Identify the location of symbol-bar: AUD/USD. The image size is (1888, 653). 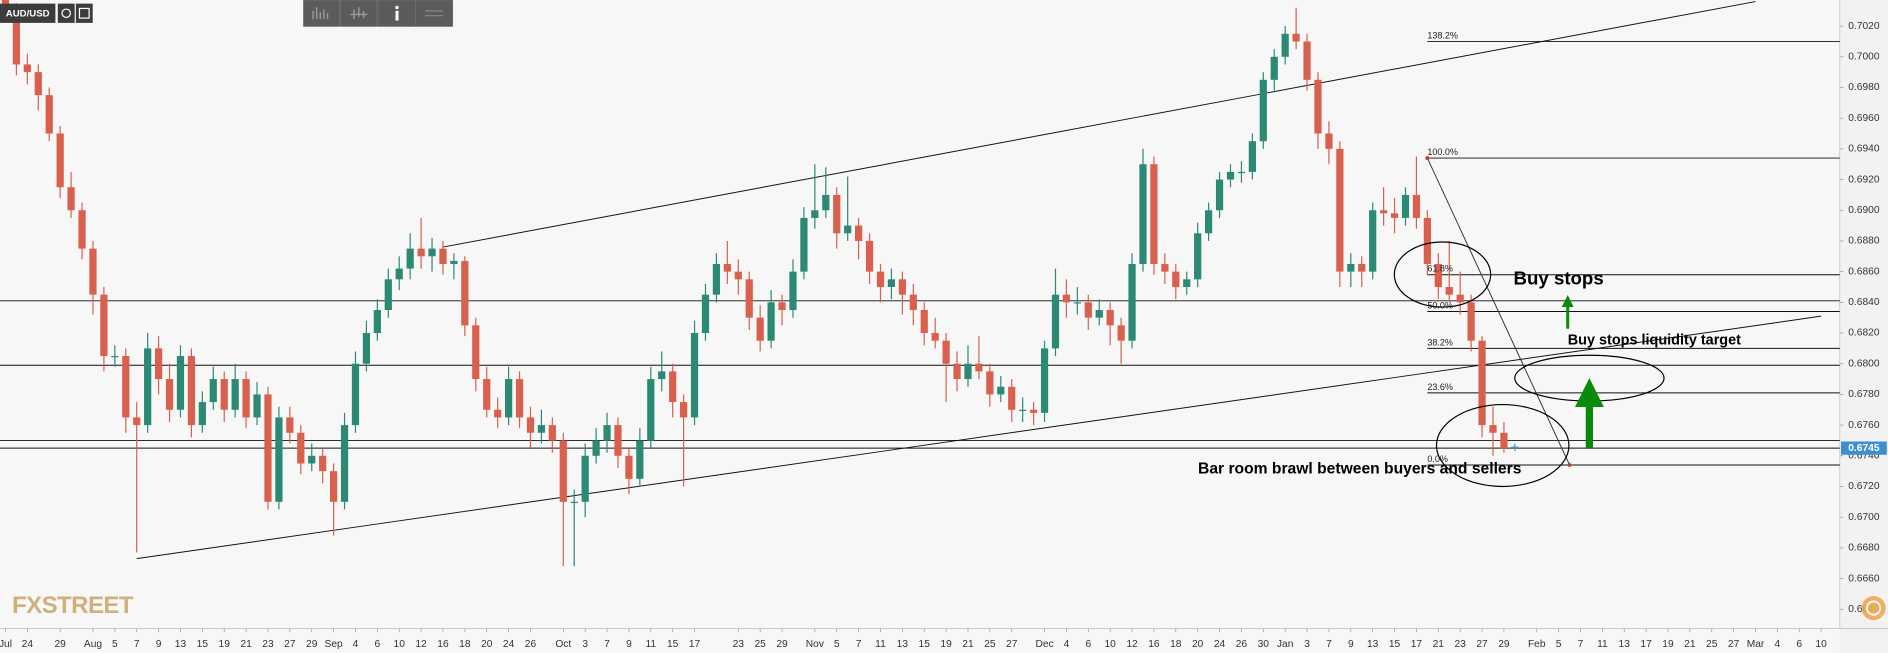
(46, 13).